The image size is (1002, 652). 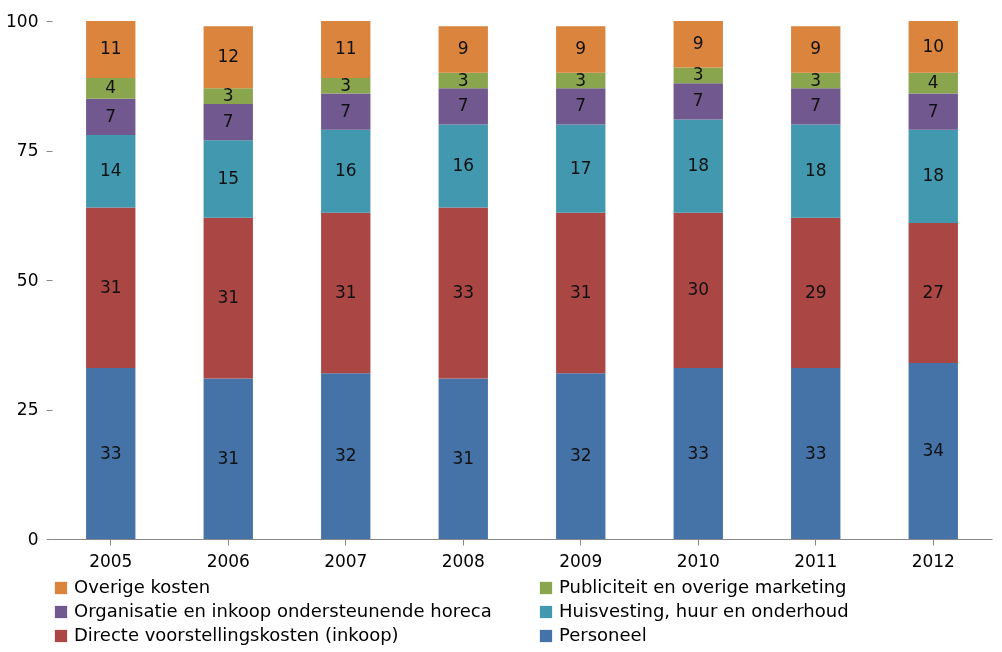 I want to click on data-label: 15, so click(x=228, y=177).